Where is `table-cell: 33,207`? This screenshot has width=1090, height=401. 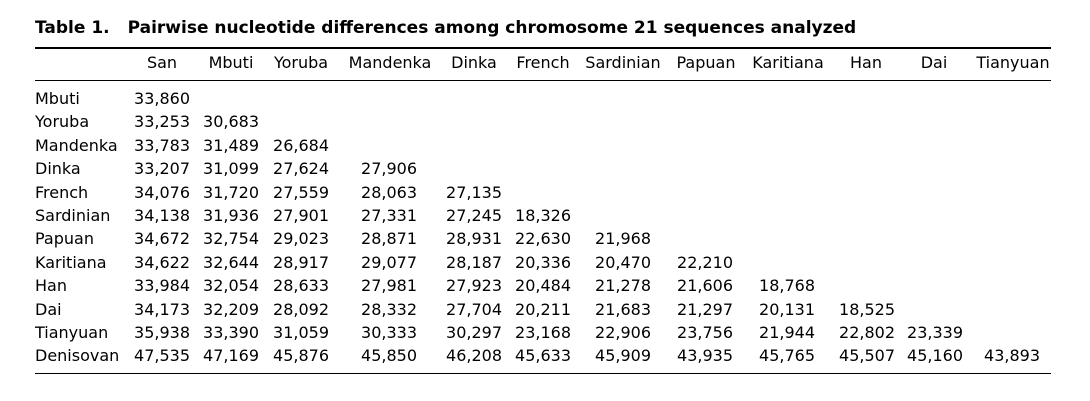 table-cell: 33,207 is located at coordinates (162, 169).